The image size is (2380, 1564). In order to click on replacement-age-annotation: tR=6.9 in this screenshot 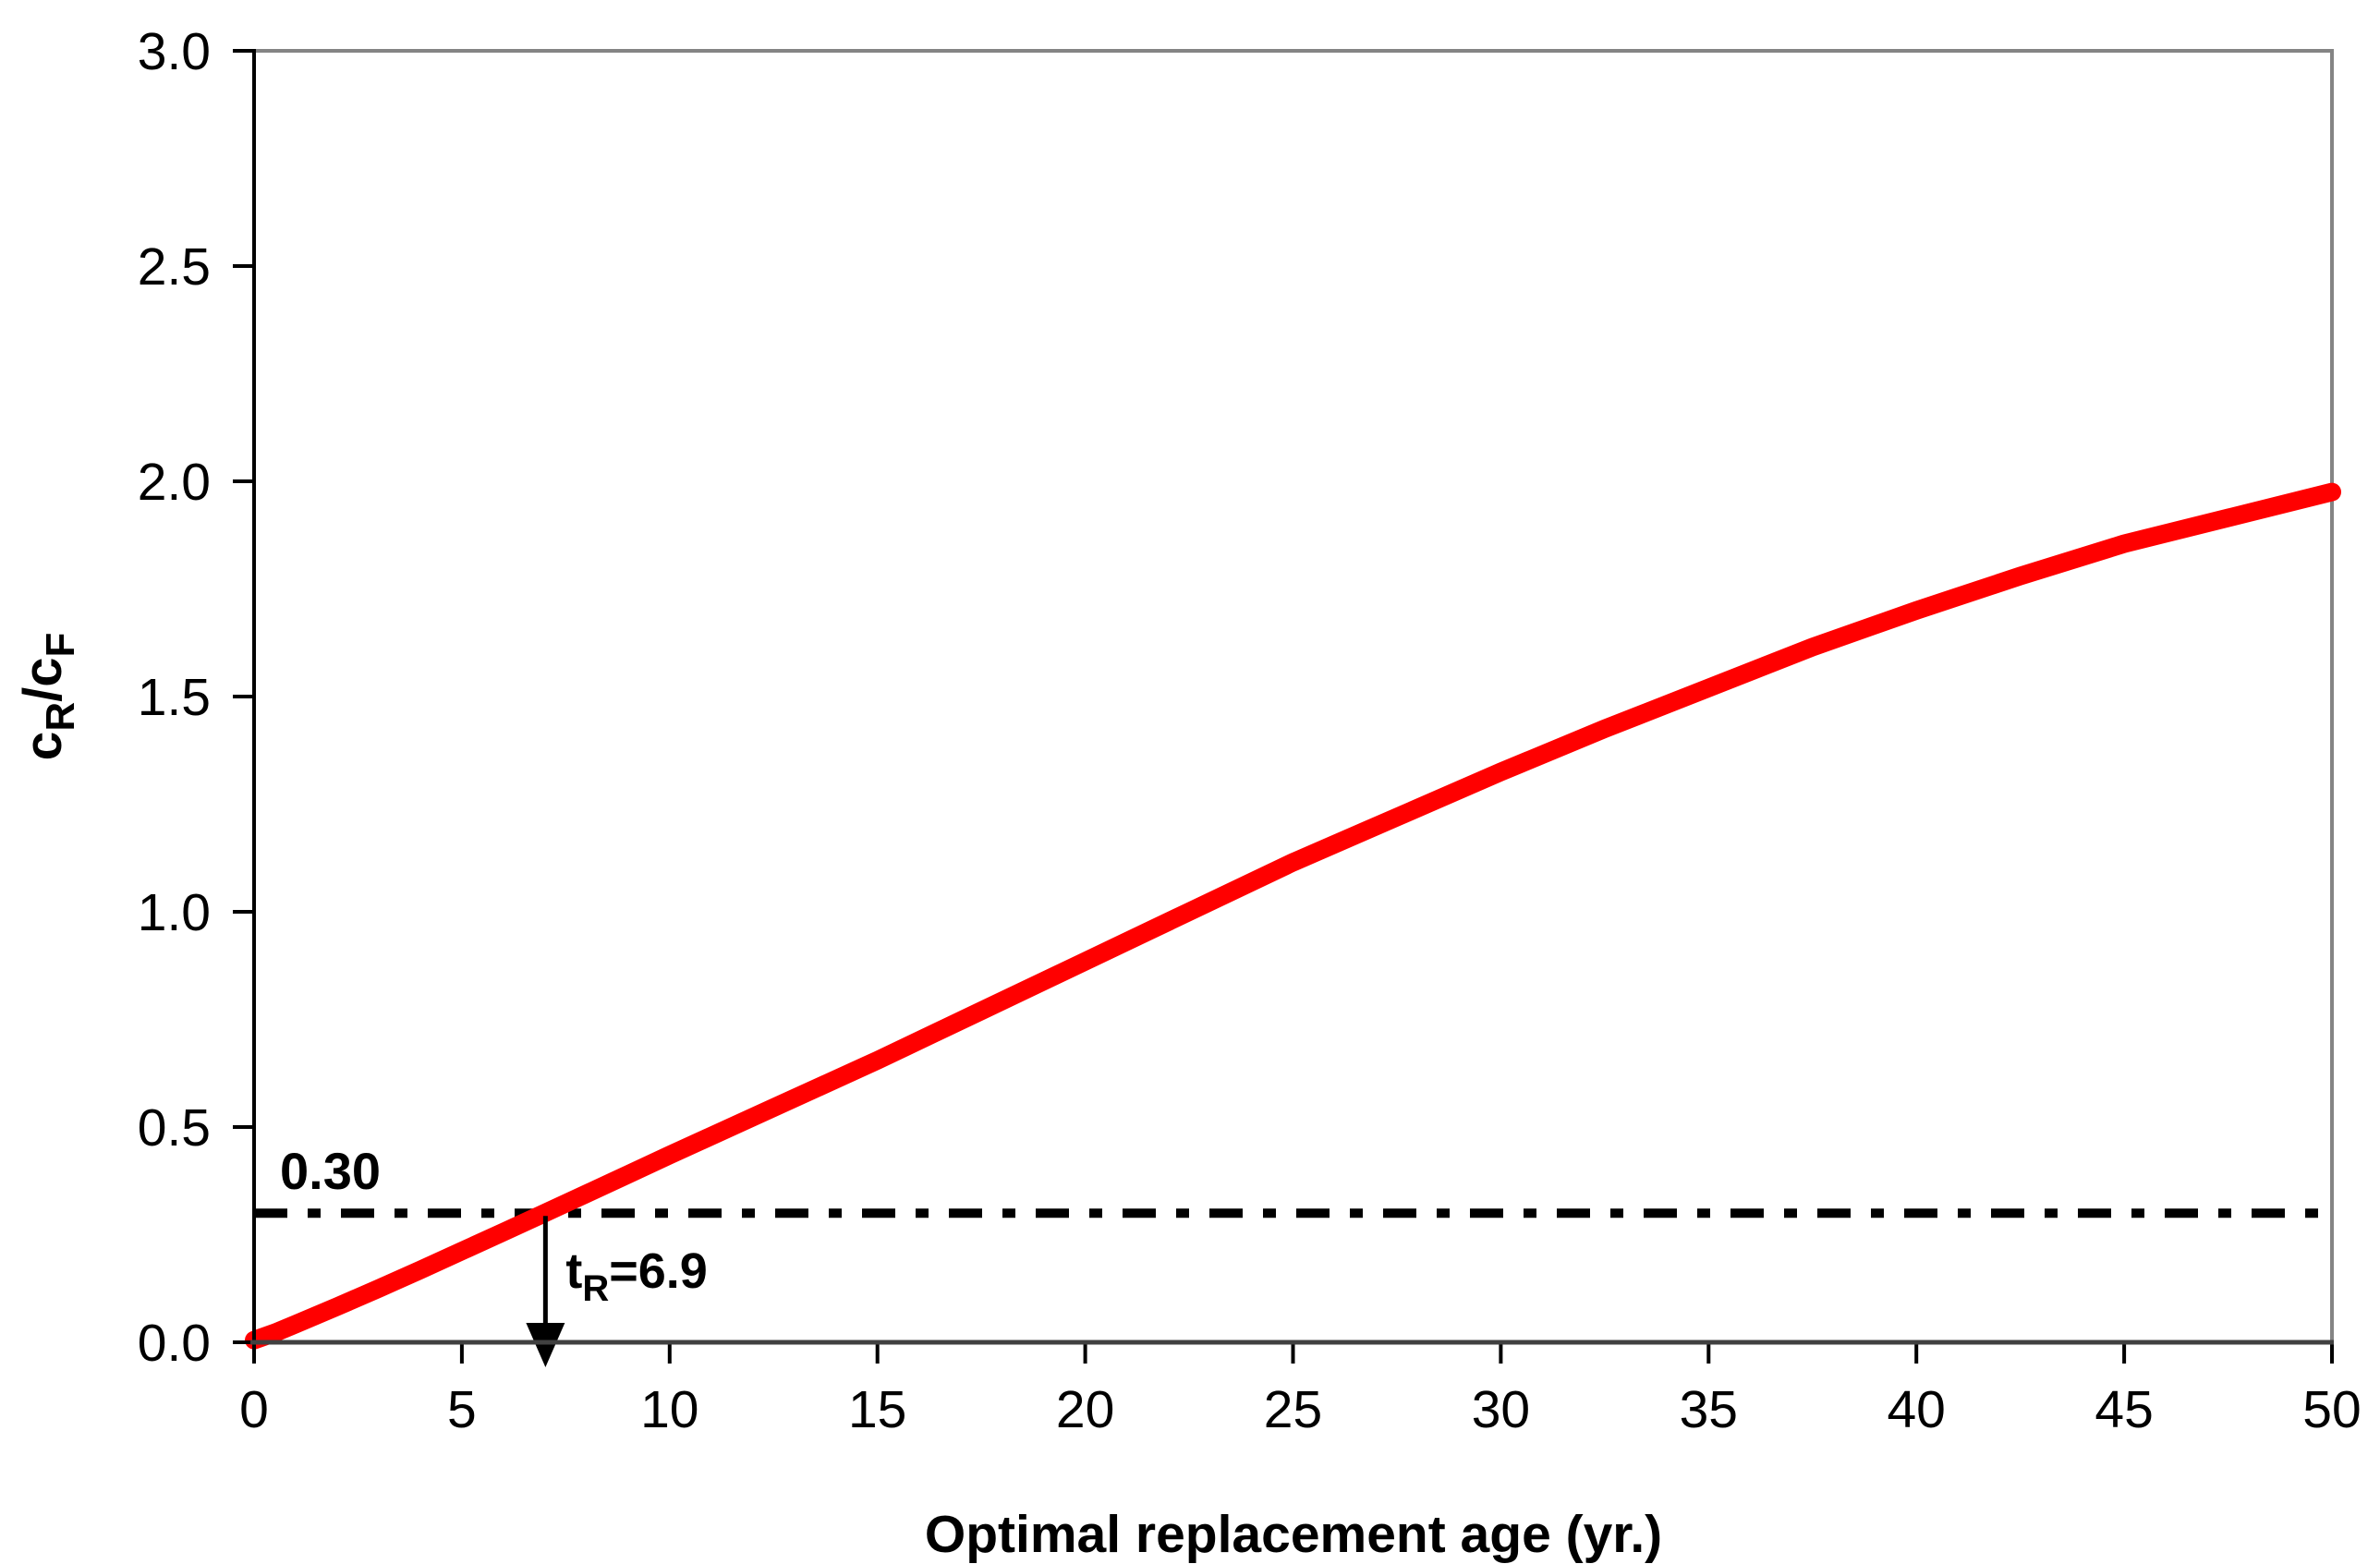, I will do `click(636, 1276)`.